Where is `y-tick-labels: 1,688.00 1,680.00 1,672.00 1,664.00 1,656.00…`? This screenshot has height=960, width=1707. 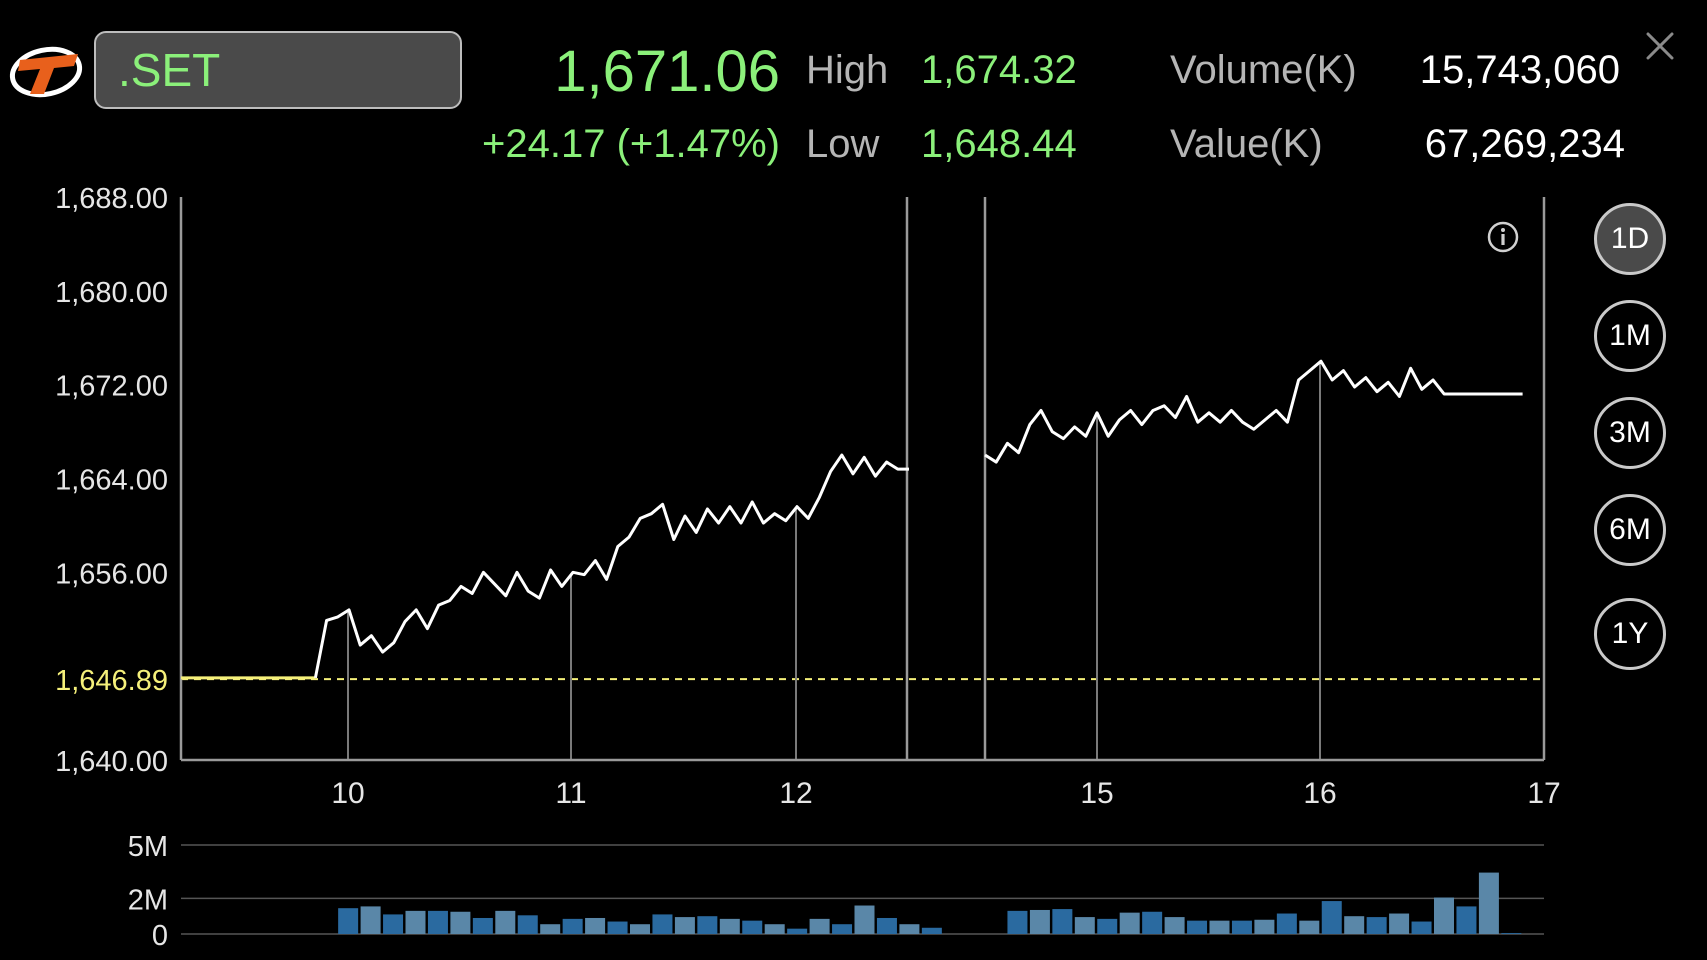
y-tick-labels: 1,688.00 1,680.00 1,672.00 1,664.00 1,656.00… is located at coordinates (111, 567).